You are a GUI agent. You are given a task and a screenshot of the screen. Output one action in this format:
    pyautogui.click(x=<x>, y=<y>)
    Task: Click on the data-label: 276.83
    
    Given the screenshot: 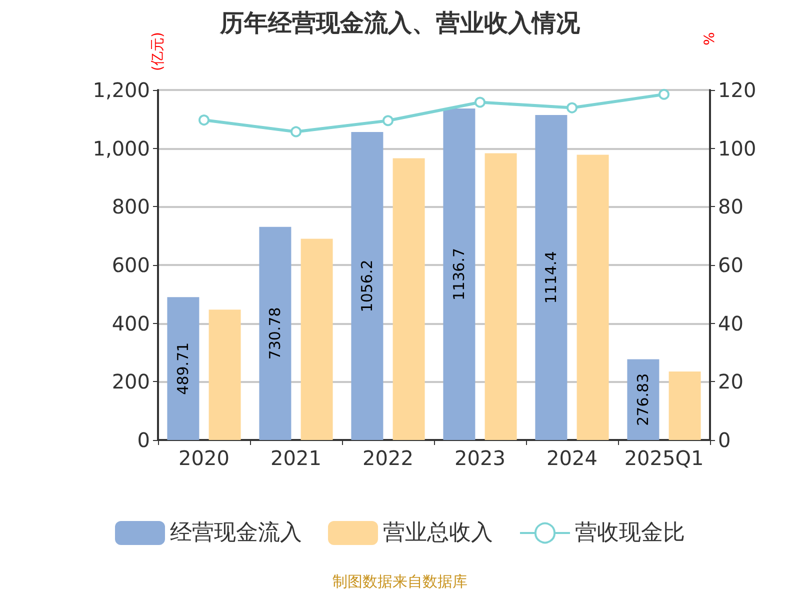 What is the action you would take?
    pyautogui.click(x=643, y=399)
    